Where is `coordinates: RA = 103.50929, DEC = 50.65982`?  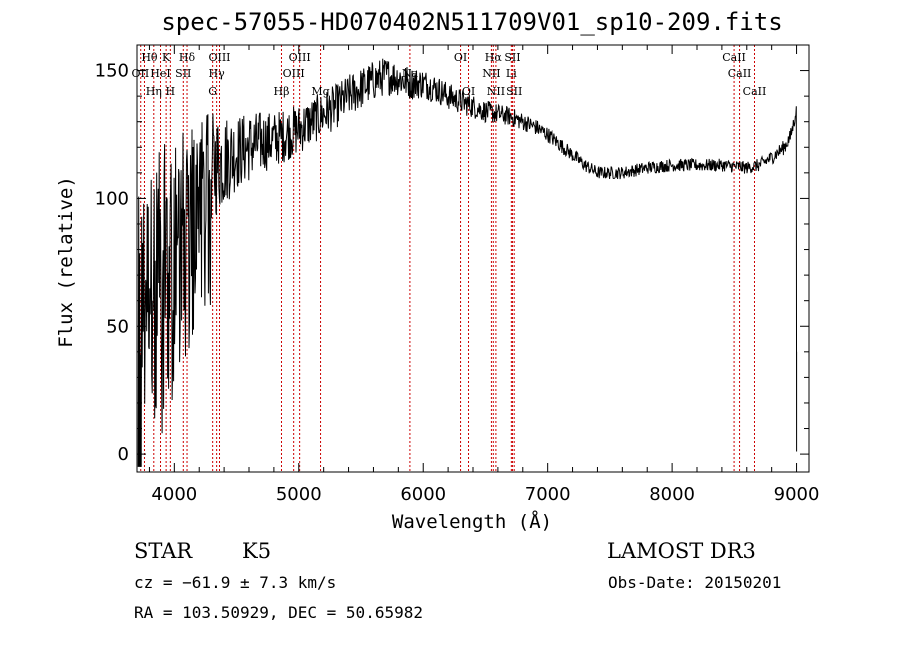 coordinates: RA = 103.50929, DEC = 50.65982 is located at coordinates (278, 612).